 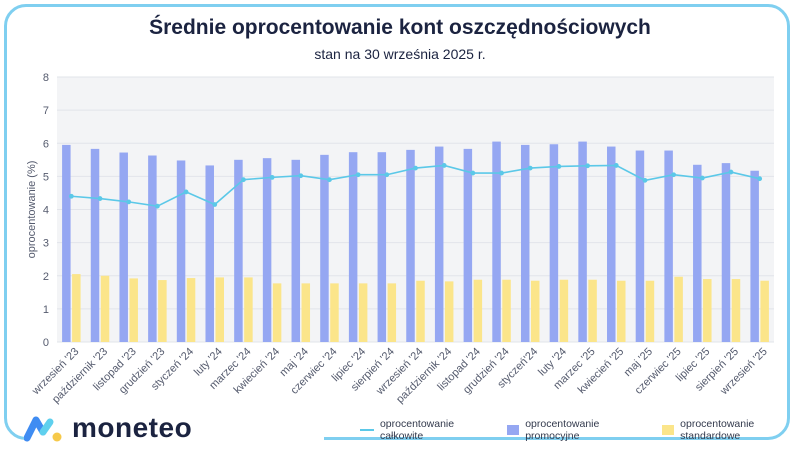 I want to click on legend-swatch-promo, so click(x=513, y=430).